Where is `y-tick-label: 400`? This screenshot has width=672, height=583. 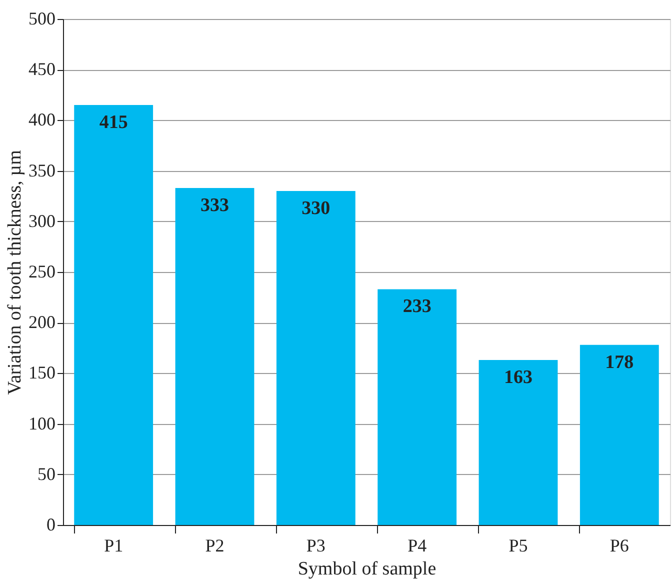 y-tick-label: 400 is located at coordinates (42, 120).